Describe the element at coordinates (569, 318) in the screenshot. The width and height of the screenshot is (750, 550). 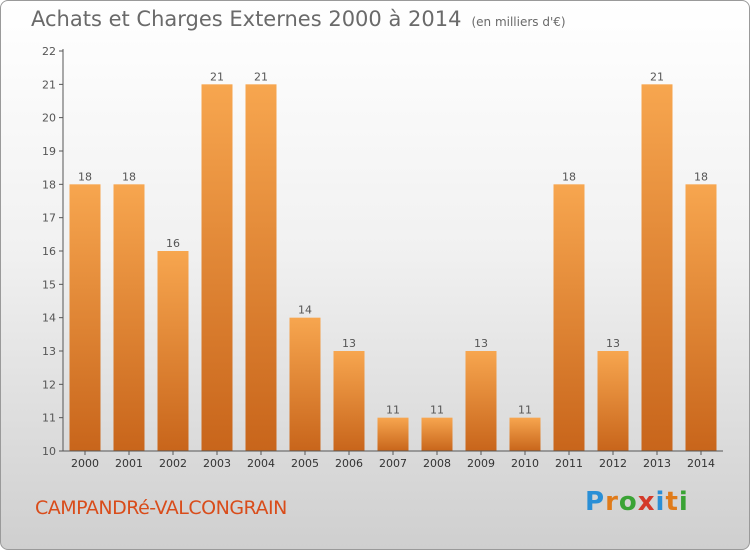
I see `bar-2011` at that location.